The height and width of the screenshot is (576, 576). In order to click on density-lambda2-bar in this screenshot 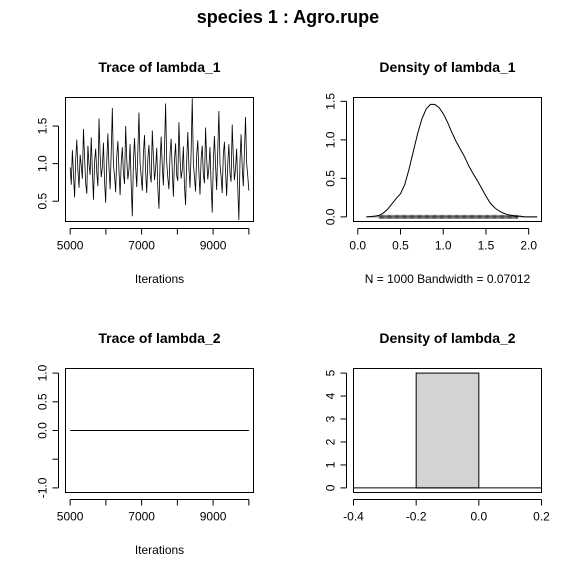, I will do `click(447, 430)`.